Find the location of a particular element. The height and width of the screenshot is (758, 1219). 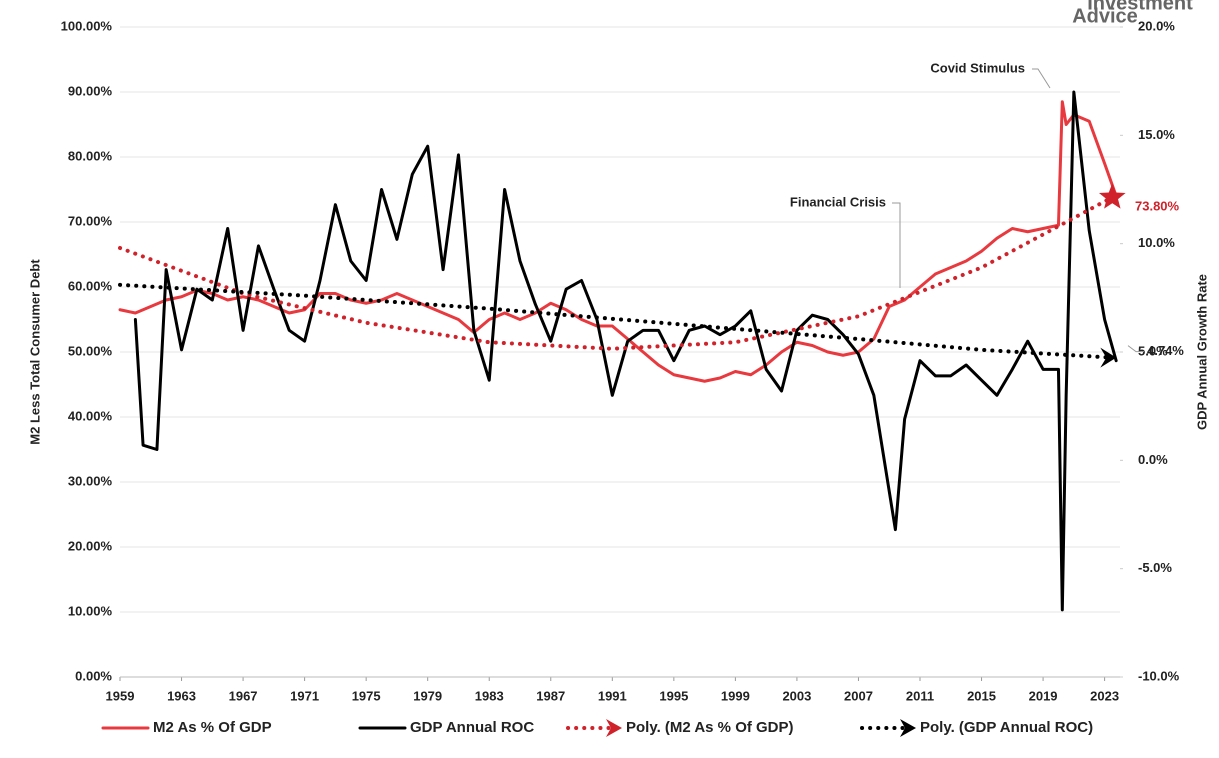

y-tick-label: 40.00% is located at coordinates (90, 415).